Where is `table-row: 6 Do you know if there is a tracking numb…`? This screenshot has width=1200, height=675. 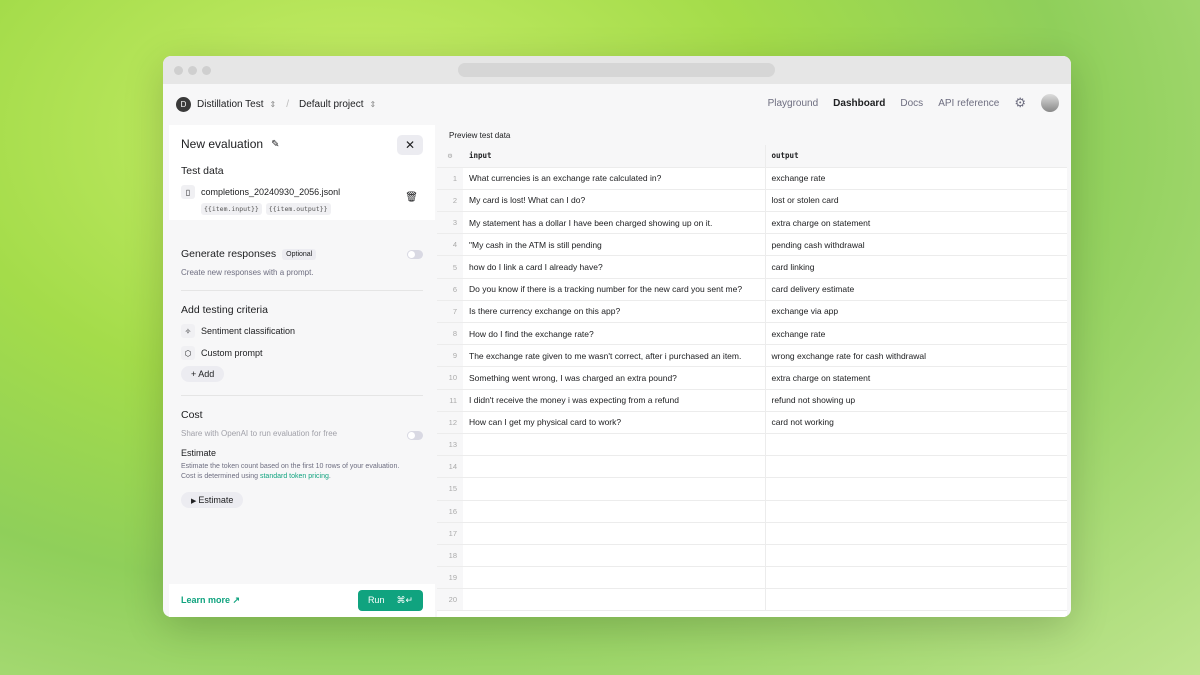 table-row: 6 Do you know if there is a tracking numb… is located at coordinates (752, 289).